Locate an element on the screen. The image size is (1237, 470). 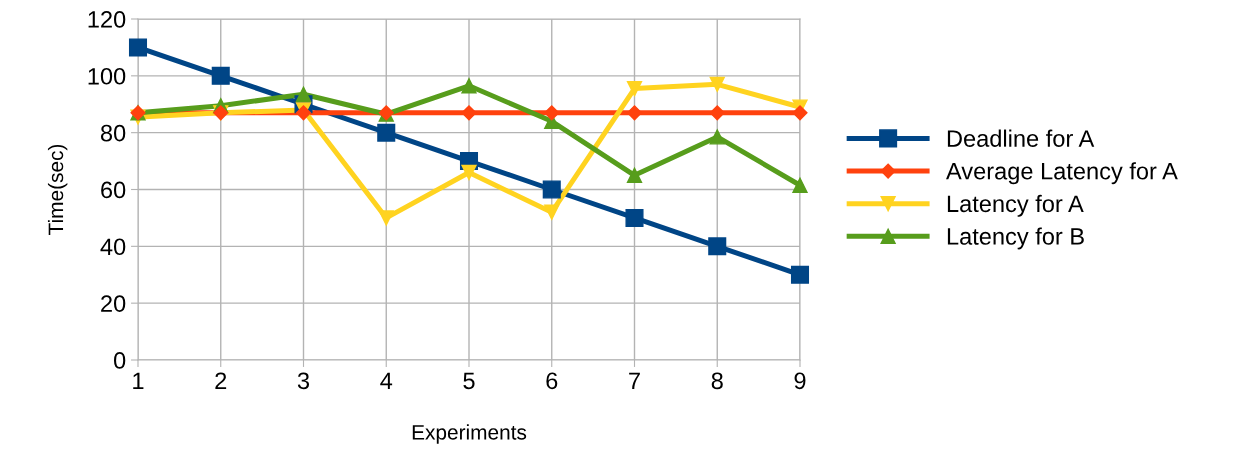
y-tick-label: 0 is located at coordinates (119, 360).